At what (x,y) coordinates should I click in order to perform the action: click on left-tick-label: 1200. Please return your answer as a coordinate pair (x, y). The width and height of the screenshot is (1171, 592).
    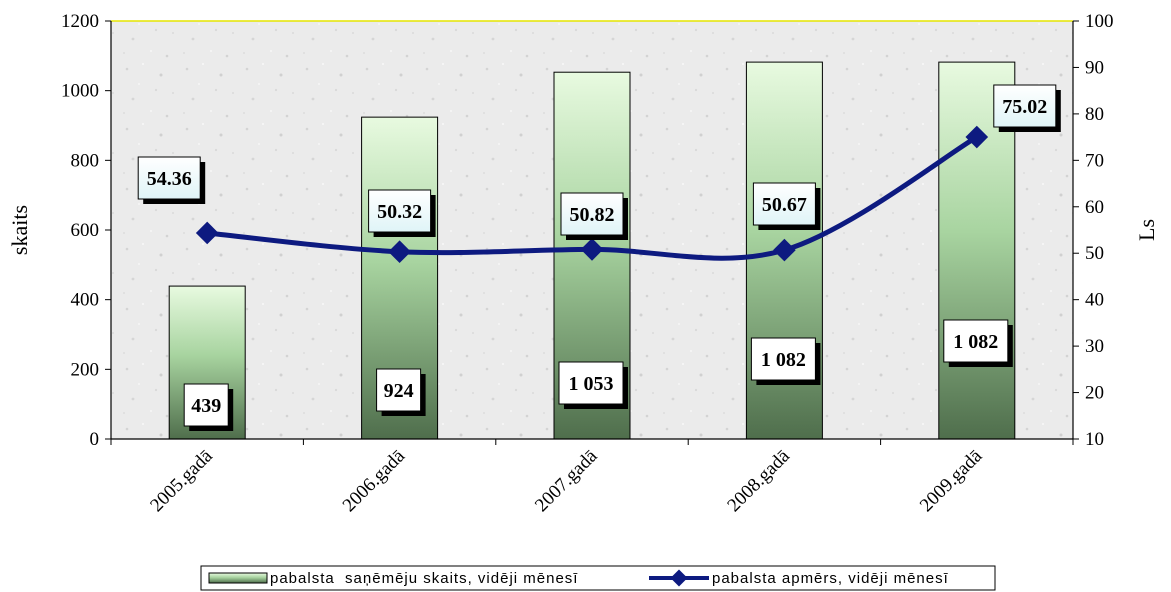
    Looking at the image, I should click on (80, 21).